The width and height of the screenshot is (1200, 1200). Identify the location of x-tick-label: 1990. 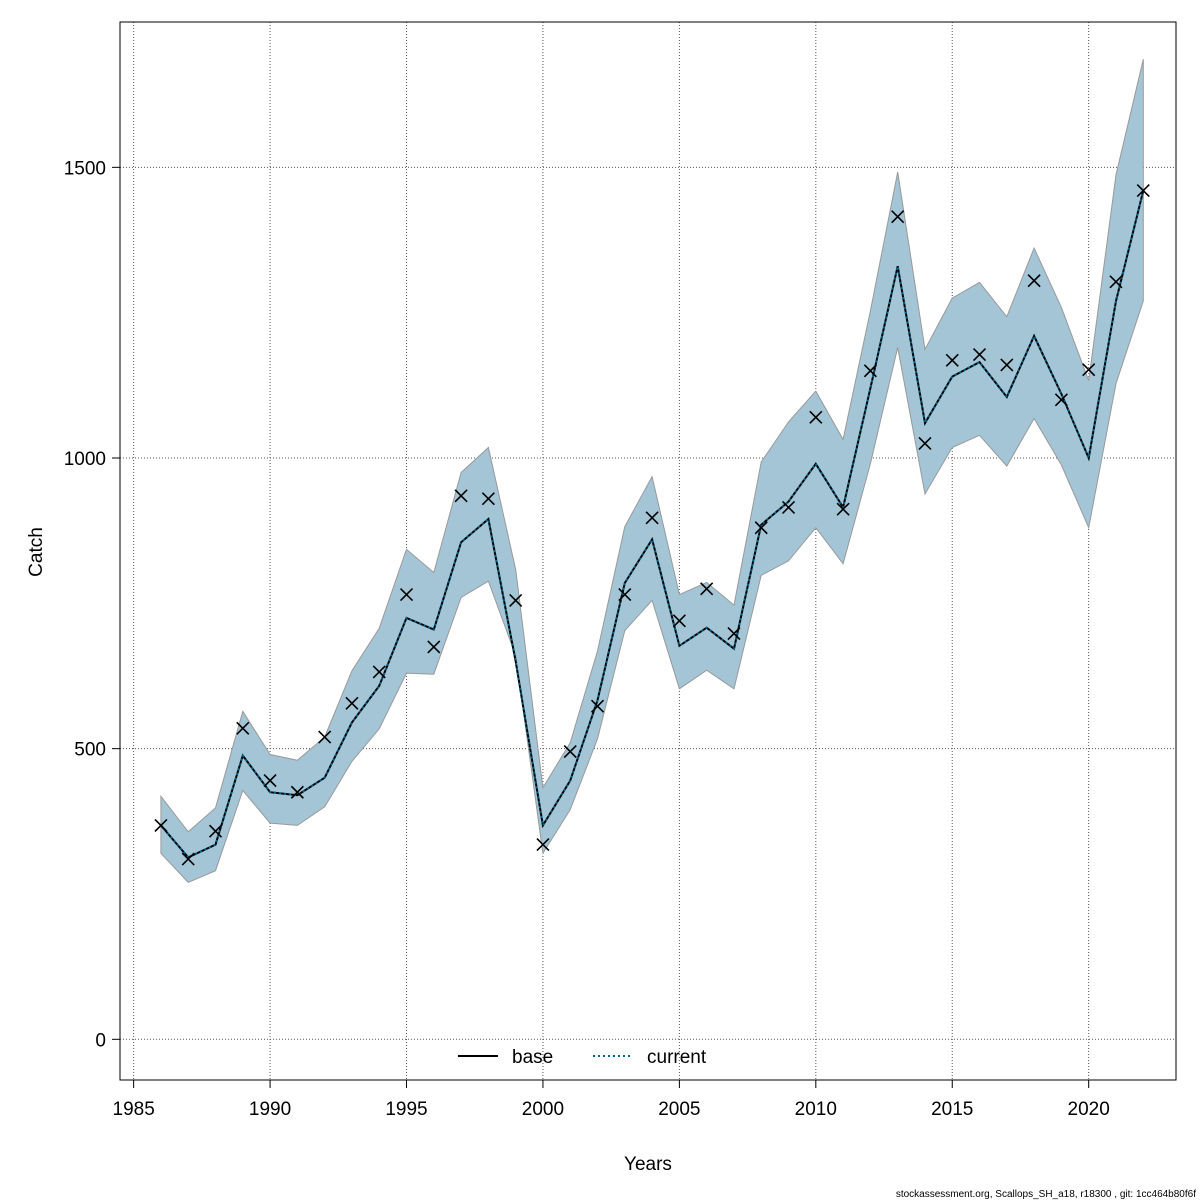
(270, 1109).